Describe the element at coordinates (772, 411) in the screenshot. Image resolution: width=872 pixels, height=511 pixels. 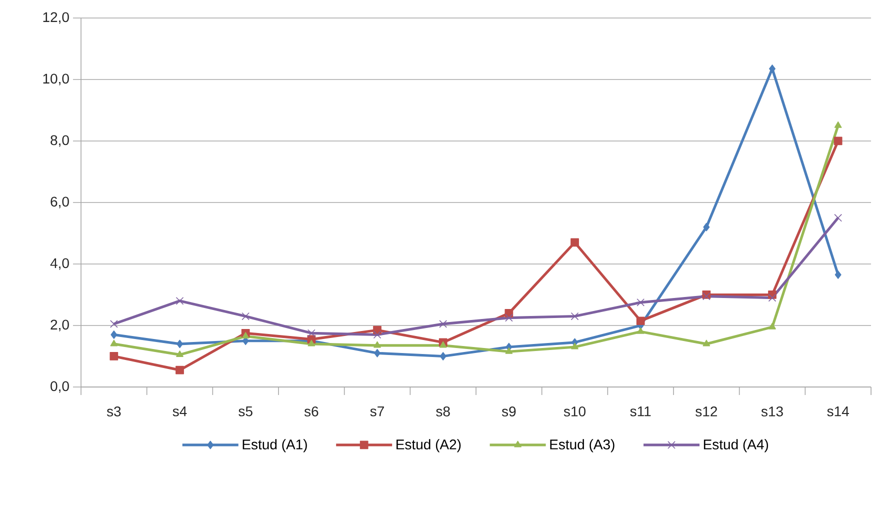
I see `x-tick-label: s13` at that location.